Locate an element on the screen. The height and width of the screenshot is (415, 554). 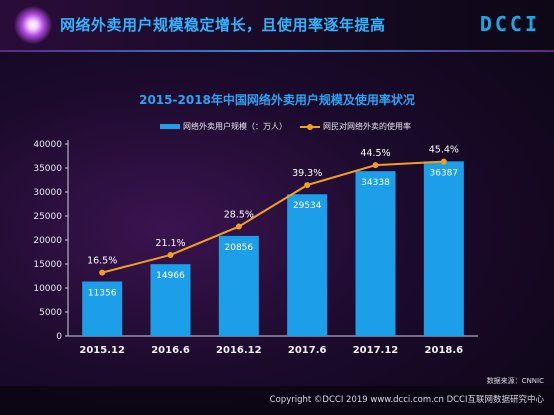
footer-bar is located at coordinates (277, 400).